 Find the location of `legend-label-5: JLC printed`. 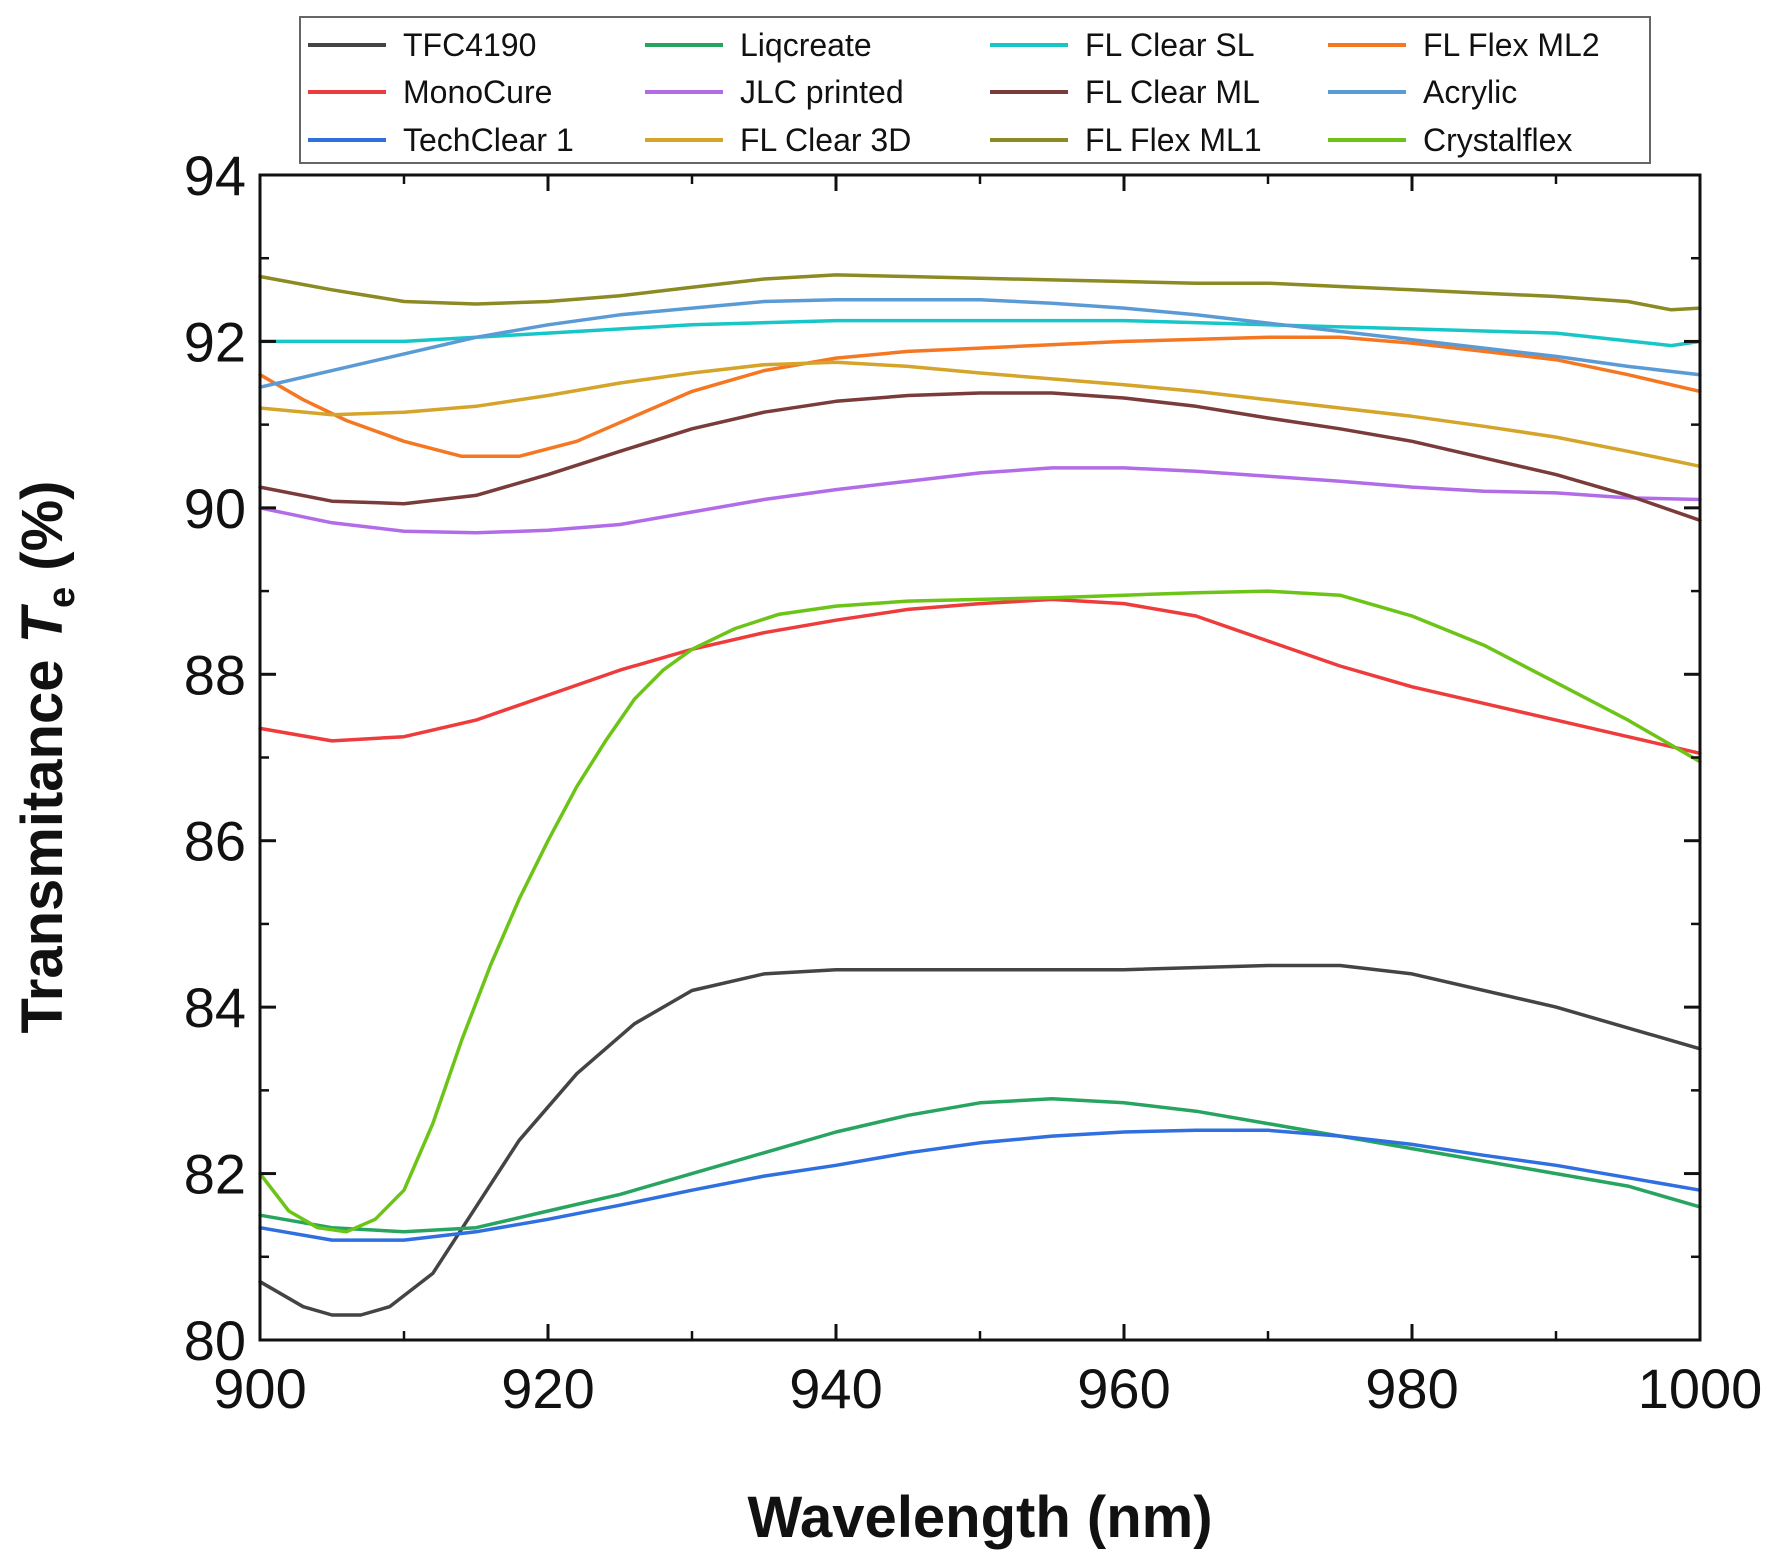

legend-label-5: JLC printed is located at coordinates (822, 92).